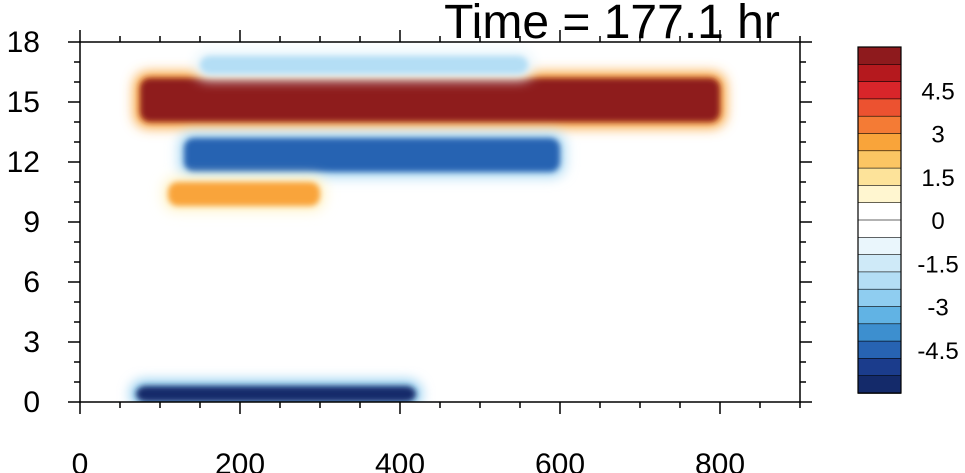  Describe the element at coordinates (400, 460) in the screenshot. I see `x-tick-label: 400` at that location.